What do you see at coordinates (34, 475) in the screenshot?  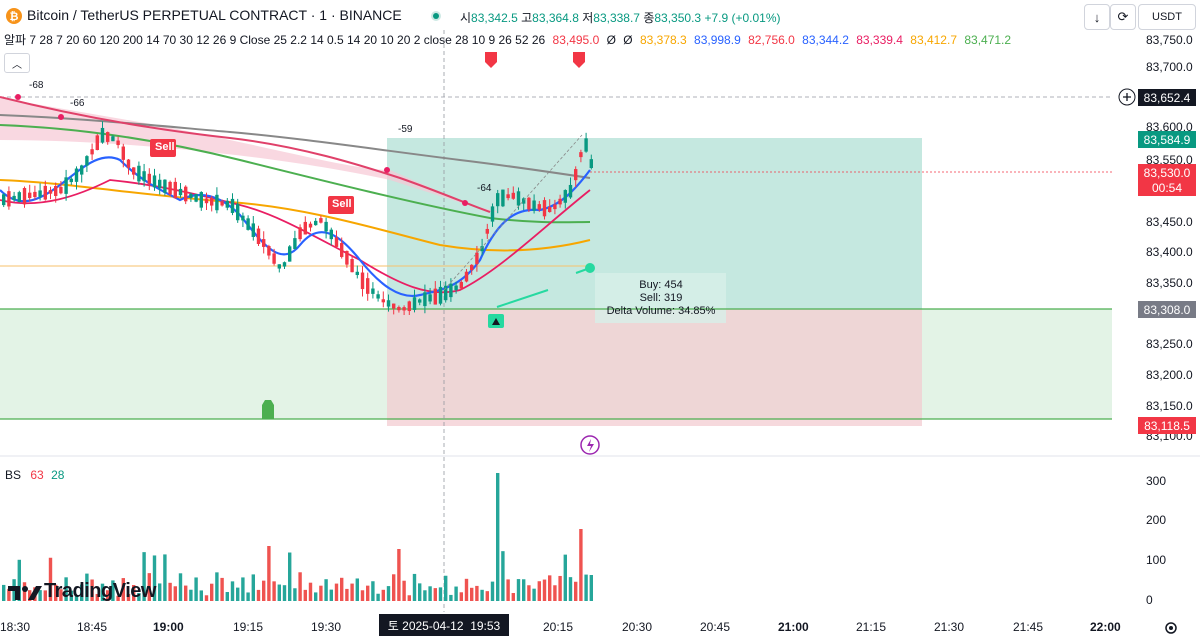 I see `volume-legend: BS 63 28` at bounding box center [34, 475].